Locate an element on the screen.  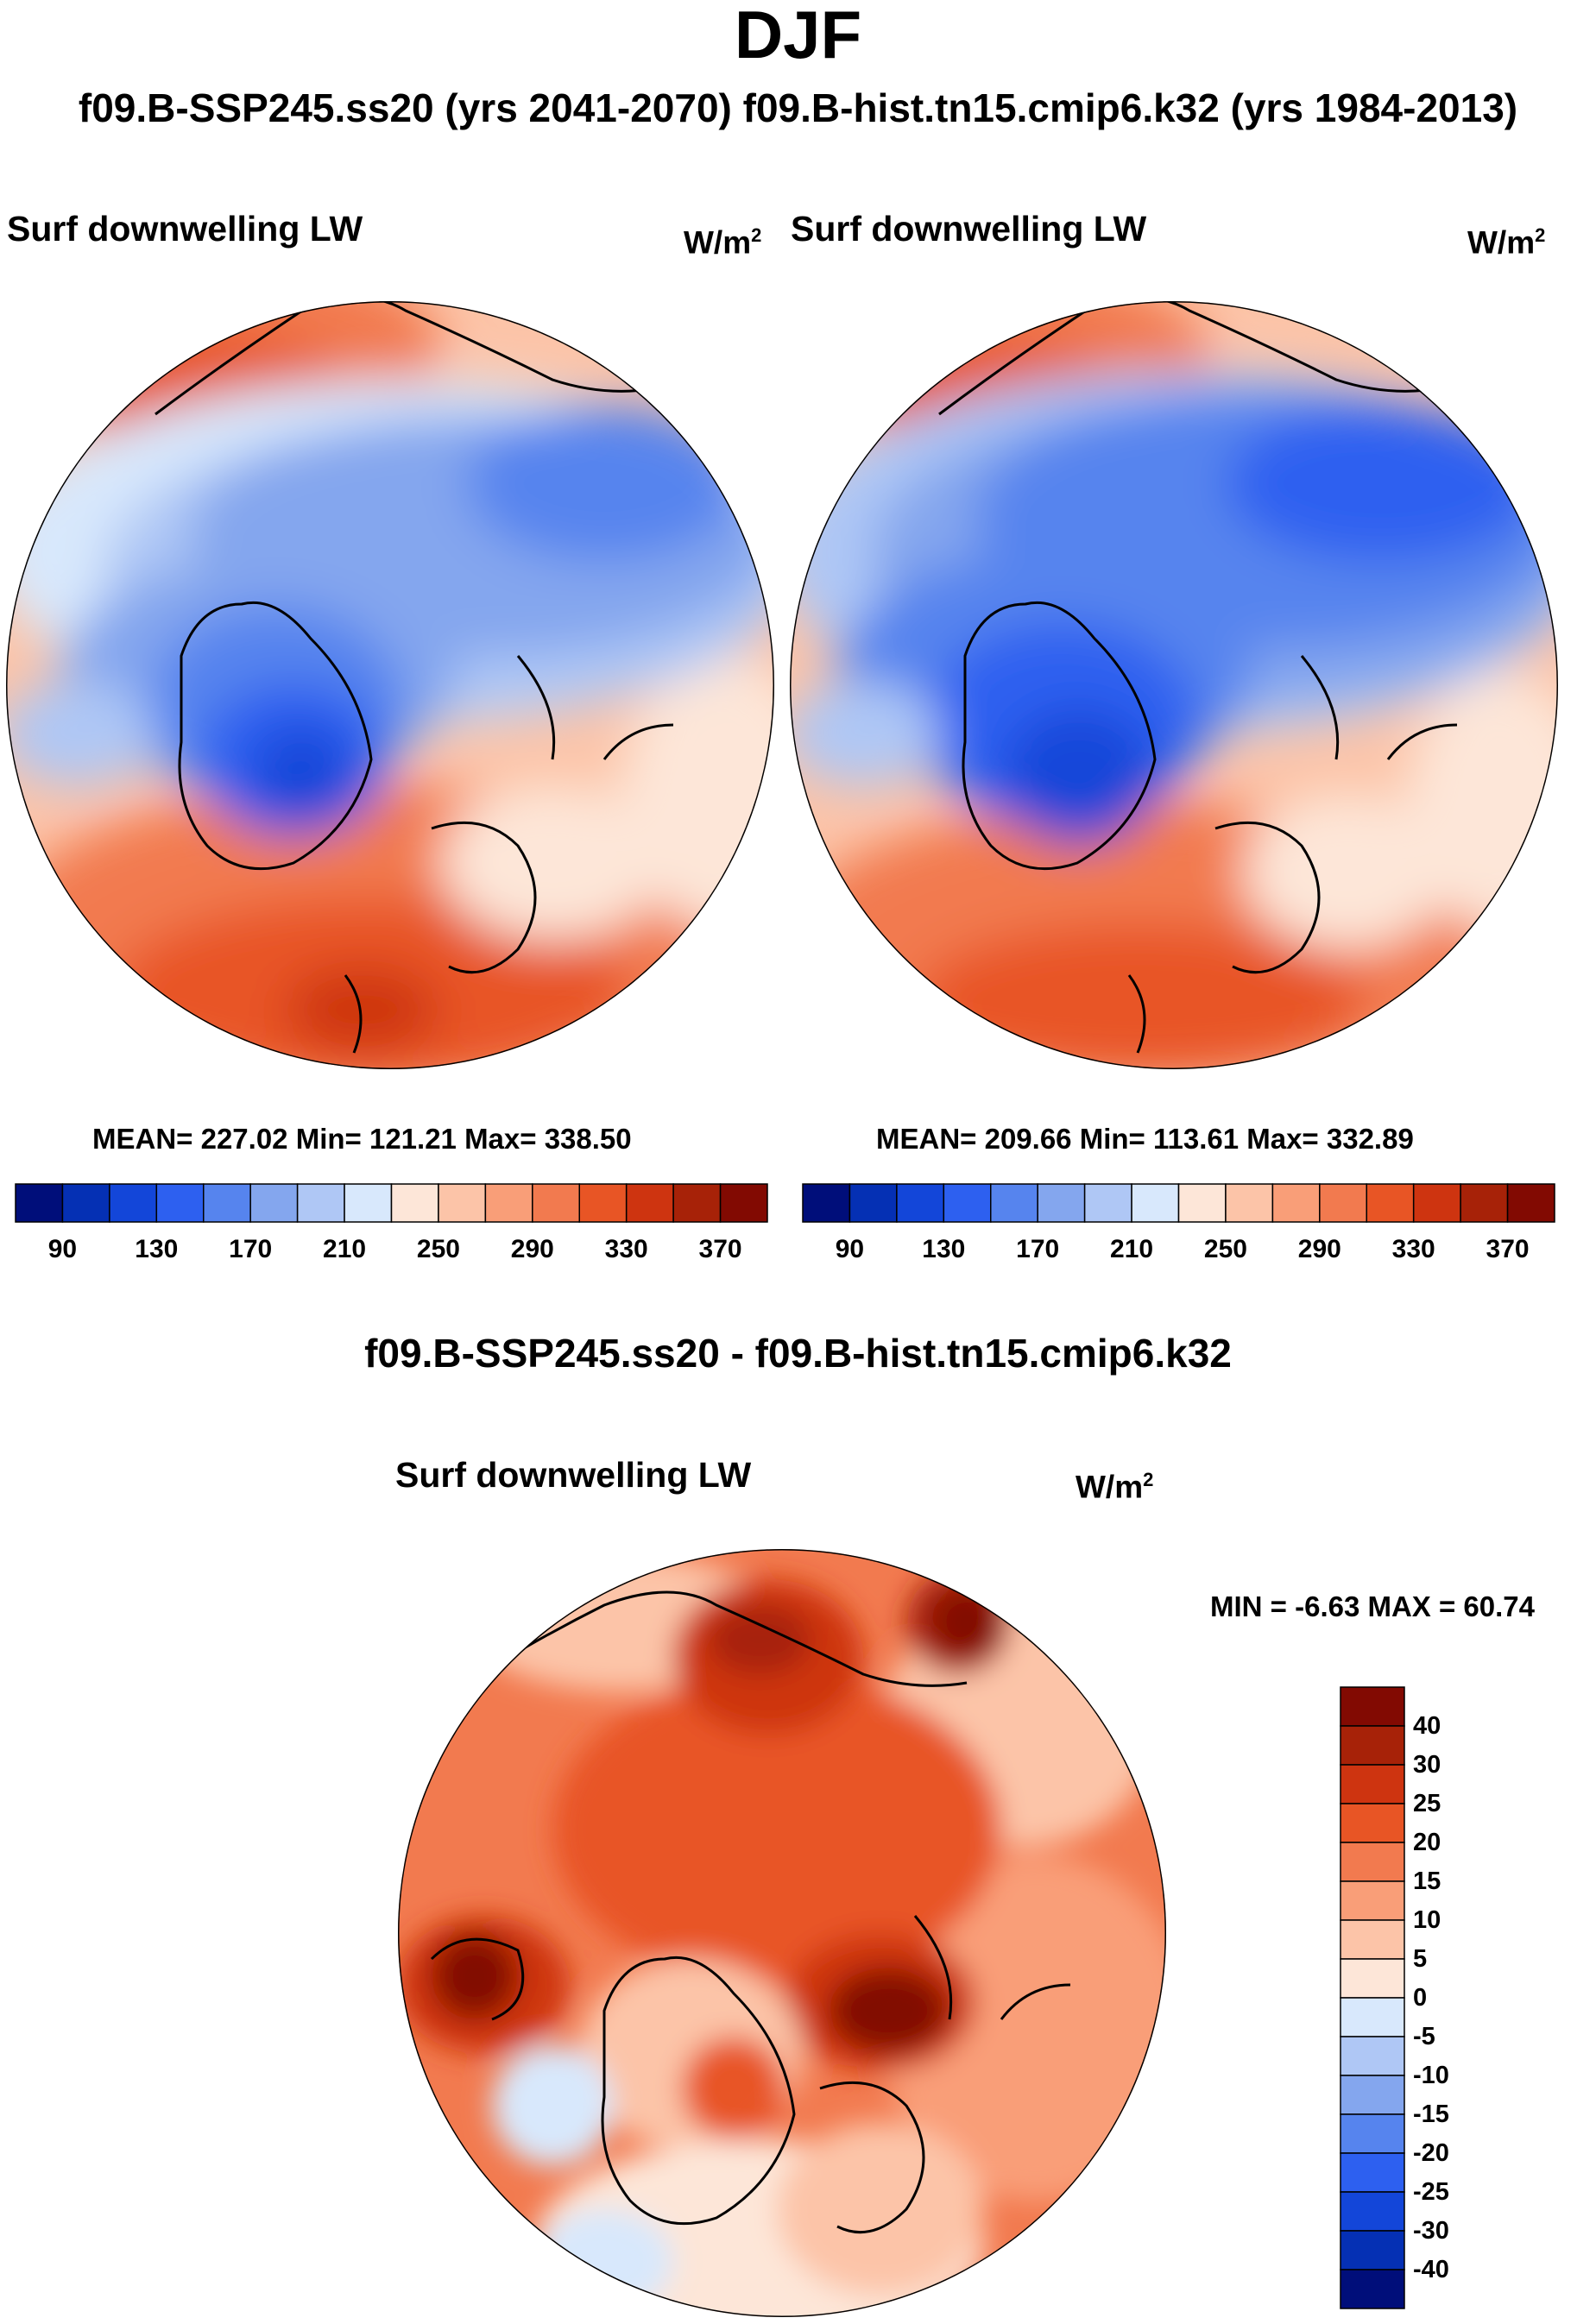
left-colorbar-tick-label: 250 is located at coordinates (438, 1249).